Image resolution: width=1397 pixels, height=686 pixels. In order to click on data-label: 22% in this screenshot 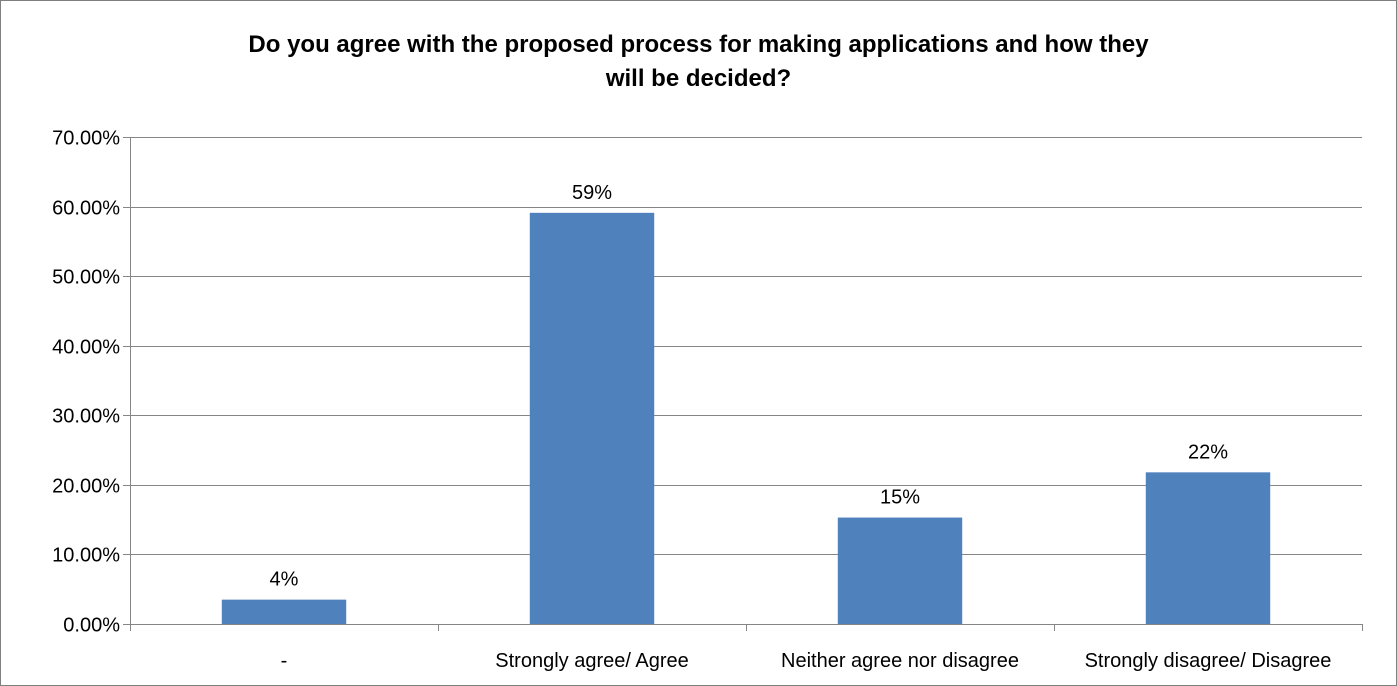, I will do `click(1208, 452)`.